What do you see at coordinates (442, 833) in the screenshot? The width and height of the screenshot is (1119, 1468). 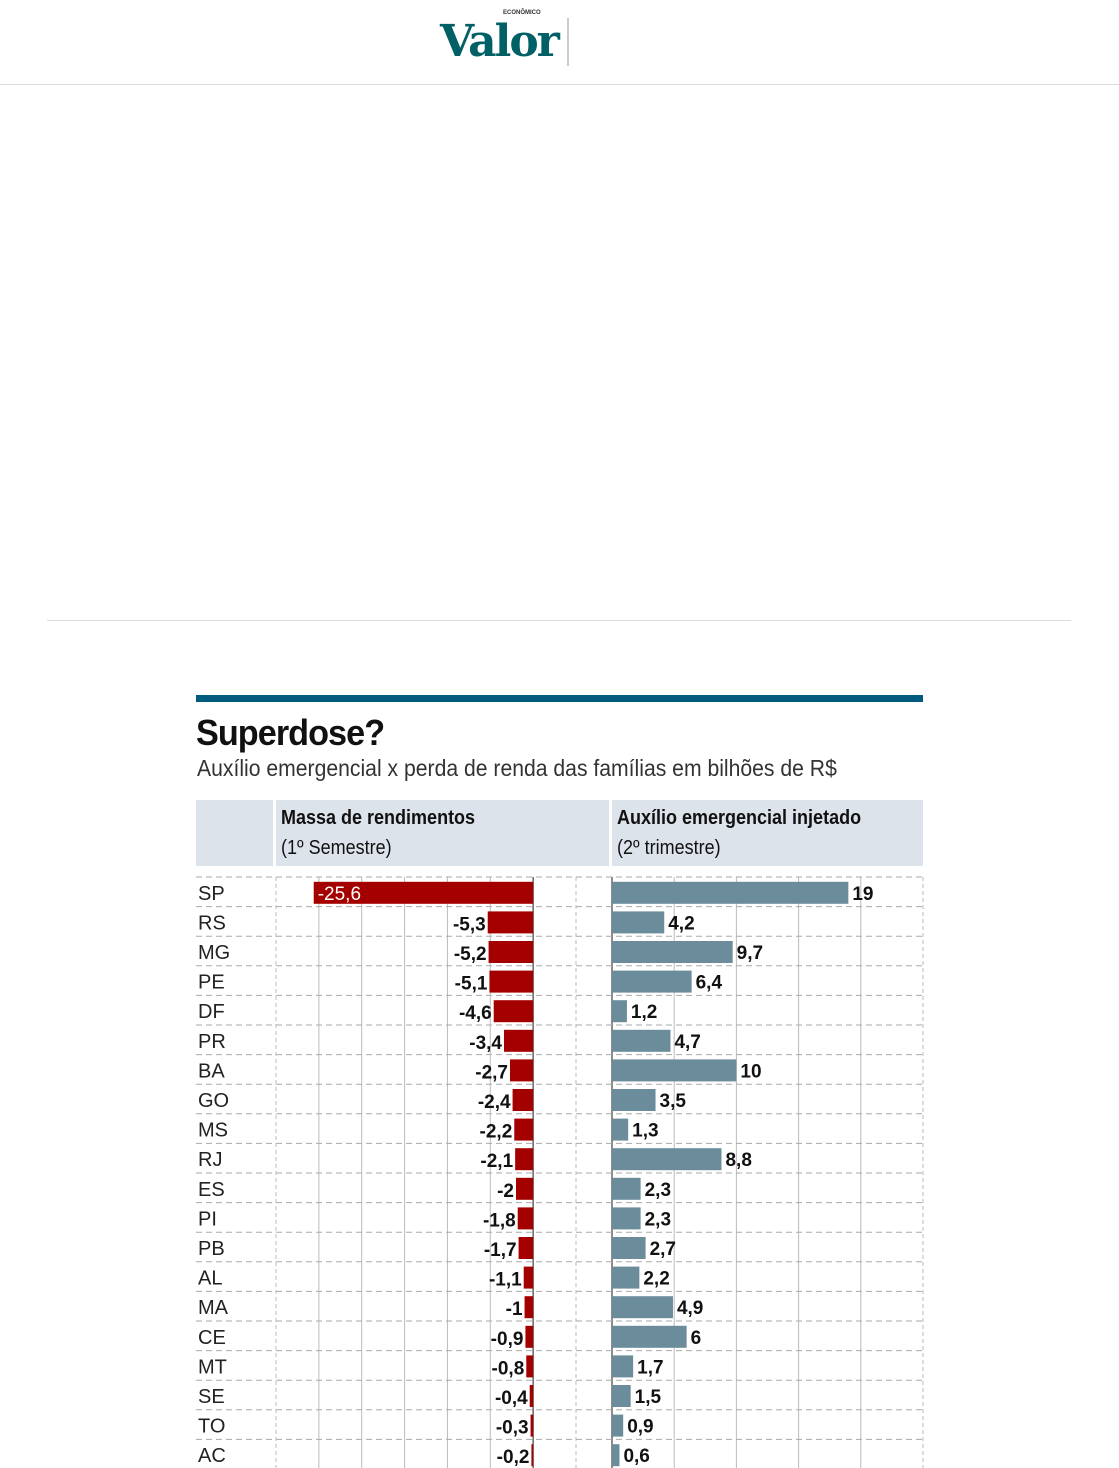 I see `header-left-series: Massa de rendimentos (1º Semestre)` at bounding box center [442, 833].